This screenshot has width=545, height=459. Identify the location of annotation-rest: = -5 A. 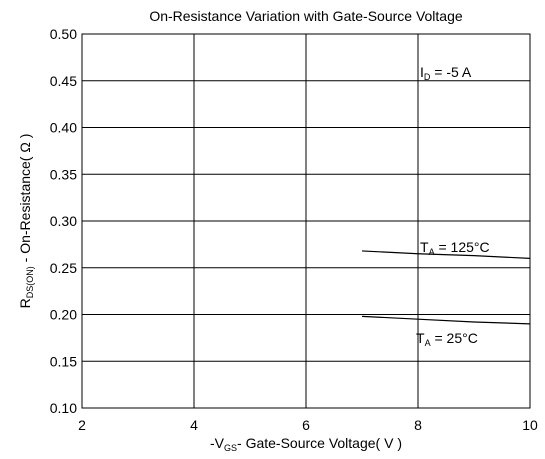
(451, 72).